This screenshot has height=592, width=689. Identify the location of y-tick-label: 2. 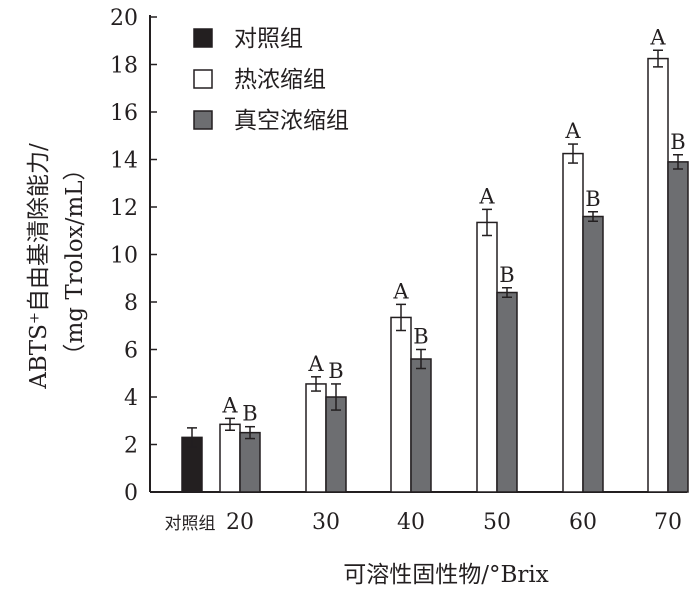
(131, 446).